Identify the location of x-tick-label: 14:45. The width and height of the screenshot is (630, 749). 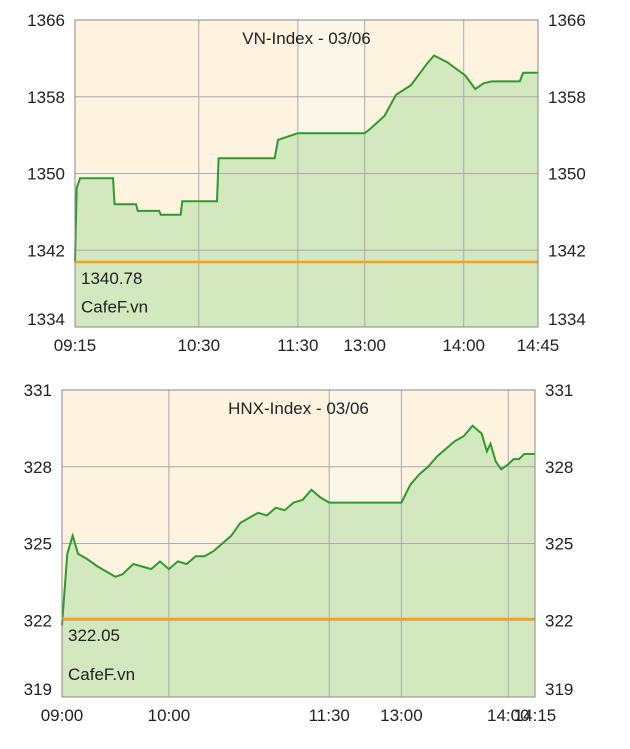
(538, 345).